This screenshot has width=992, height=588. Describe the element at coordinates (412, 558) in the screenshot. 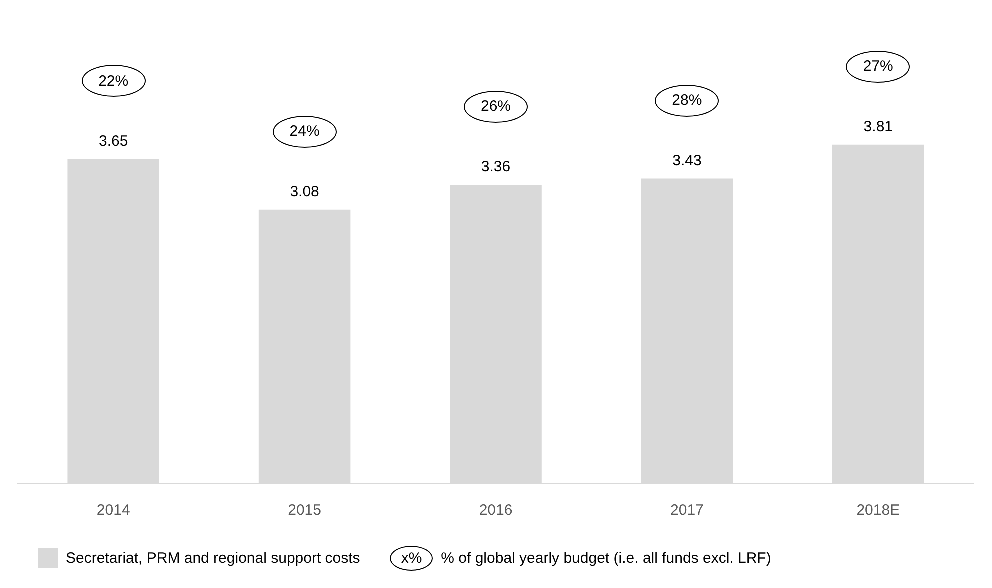

I see `text: x%` at that location.